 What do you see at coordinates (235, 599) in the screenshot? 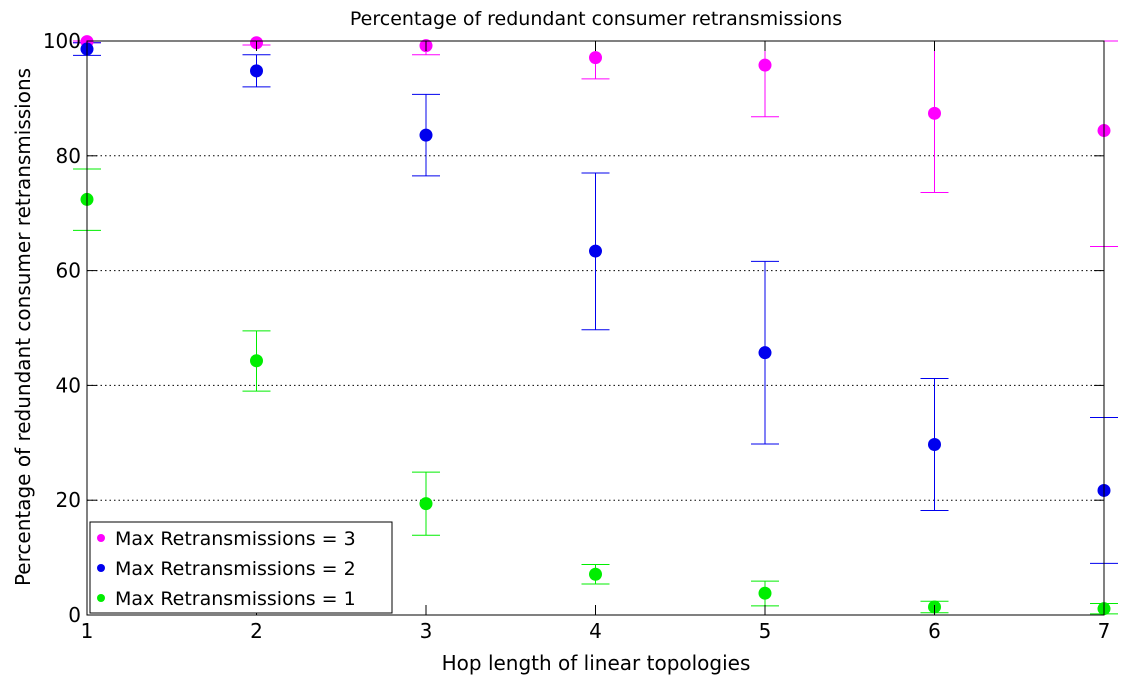
I see `legend-entry: Max Retransmissions = 1` at bounding box center [235, 599].